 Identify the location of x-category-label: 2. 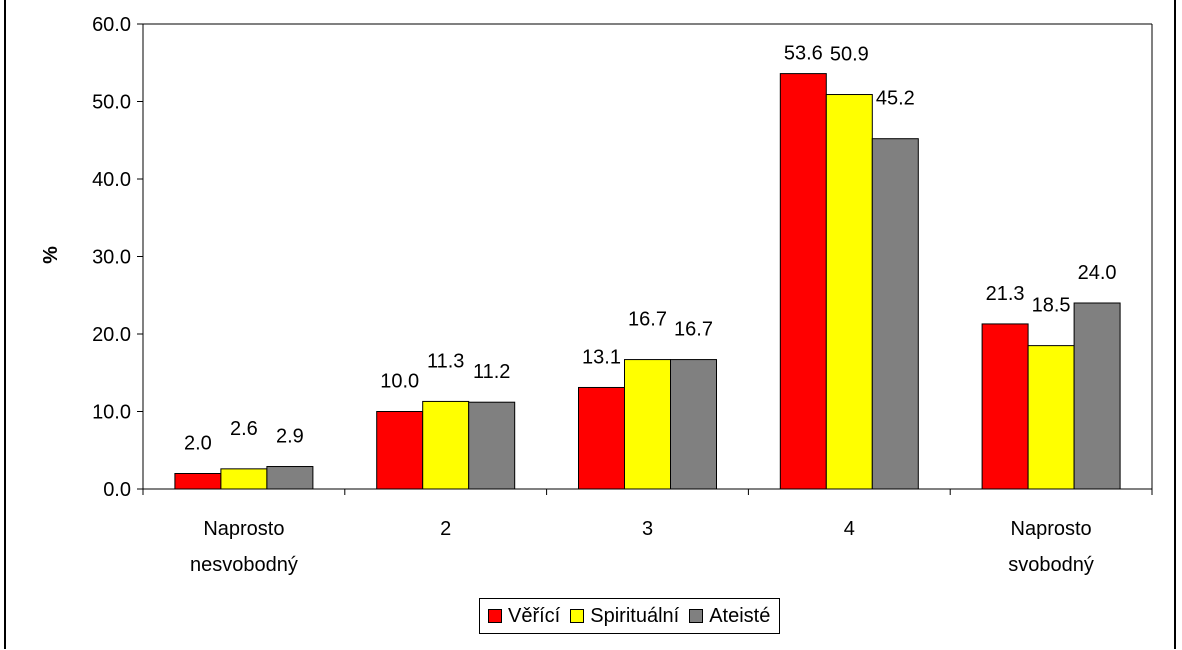
(445, 529).